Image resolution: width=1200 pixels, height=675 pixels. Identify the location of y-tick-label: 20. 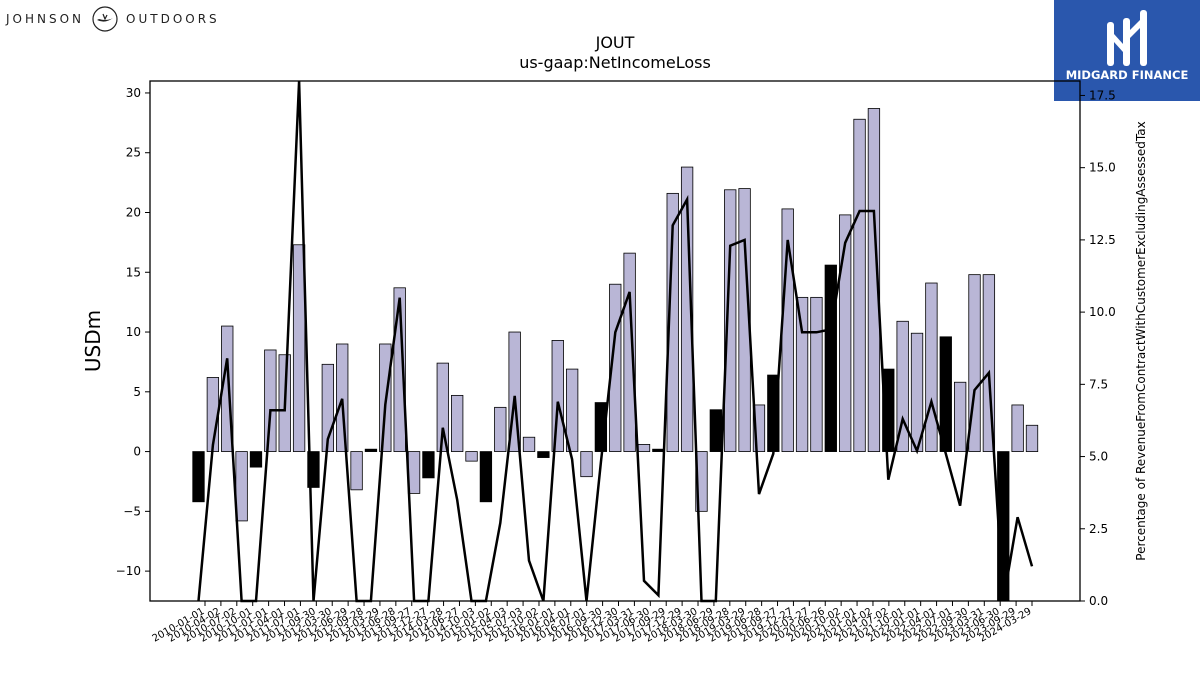
(133, 212).